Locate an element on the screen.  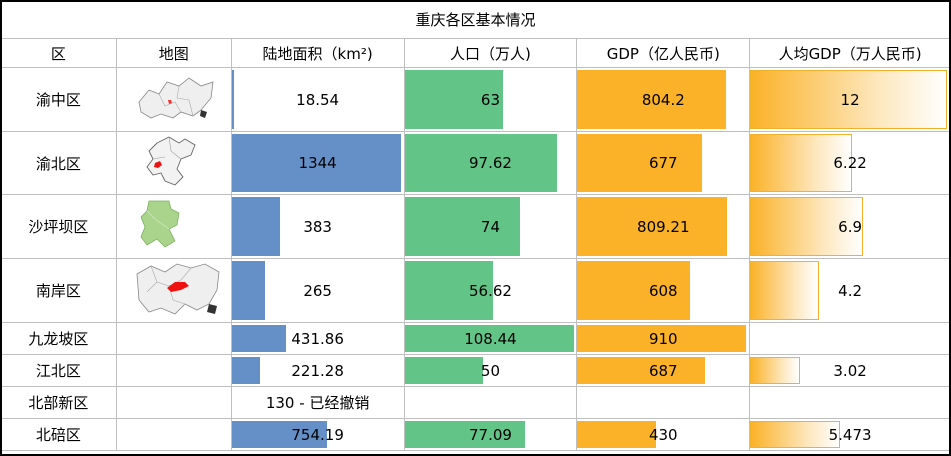
area-cell-value: 1344 is located at coordinates (317, 163).